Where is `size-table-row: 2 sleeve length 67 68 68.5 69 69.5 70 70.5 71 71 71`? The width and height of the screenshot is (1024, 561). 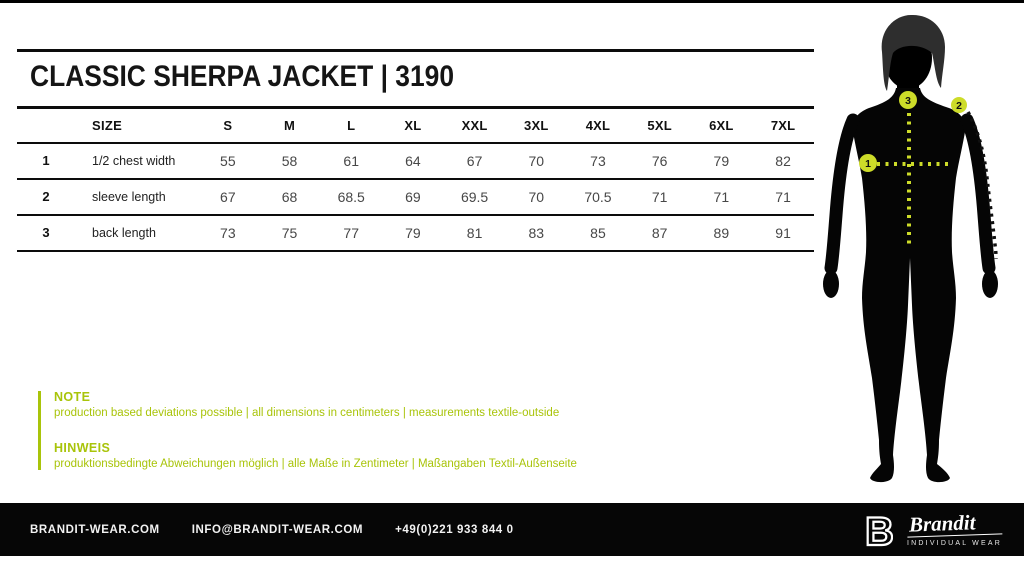 size-table-row: 2 sleeve length 67 68 68.5 69 69.5 70 70.5 71 71 71 is located at coordinates (415, 197).